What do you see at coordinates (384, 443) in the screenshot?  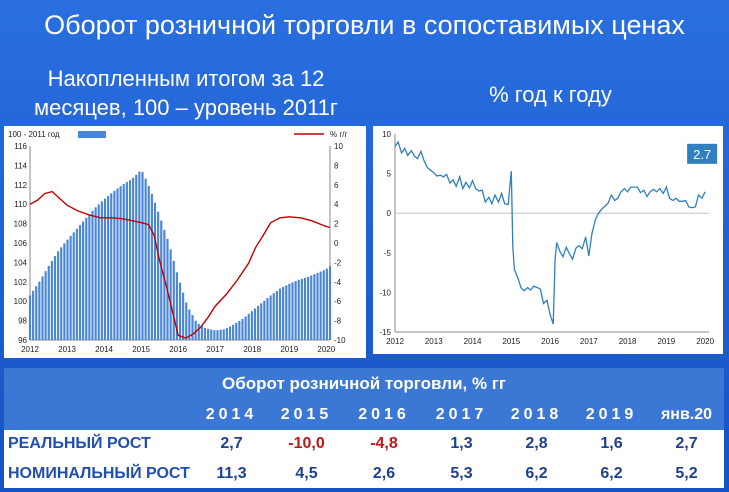 I see `cell-real-2016: -4,8` at bounding box center [384, 443].